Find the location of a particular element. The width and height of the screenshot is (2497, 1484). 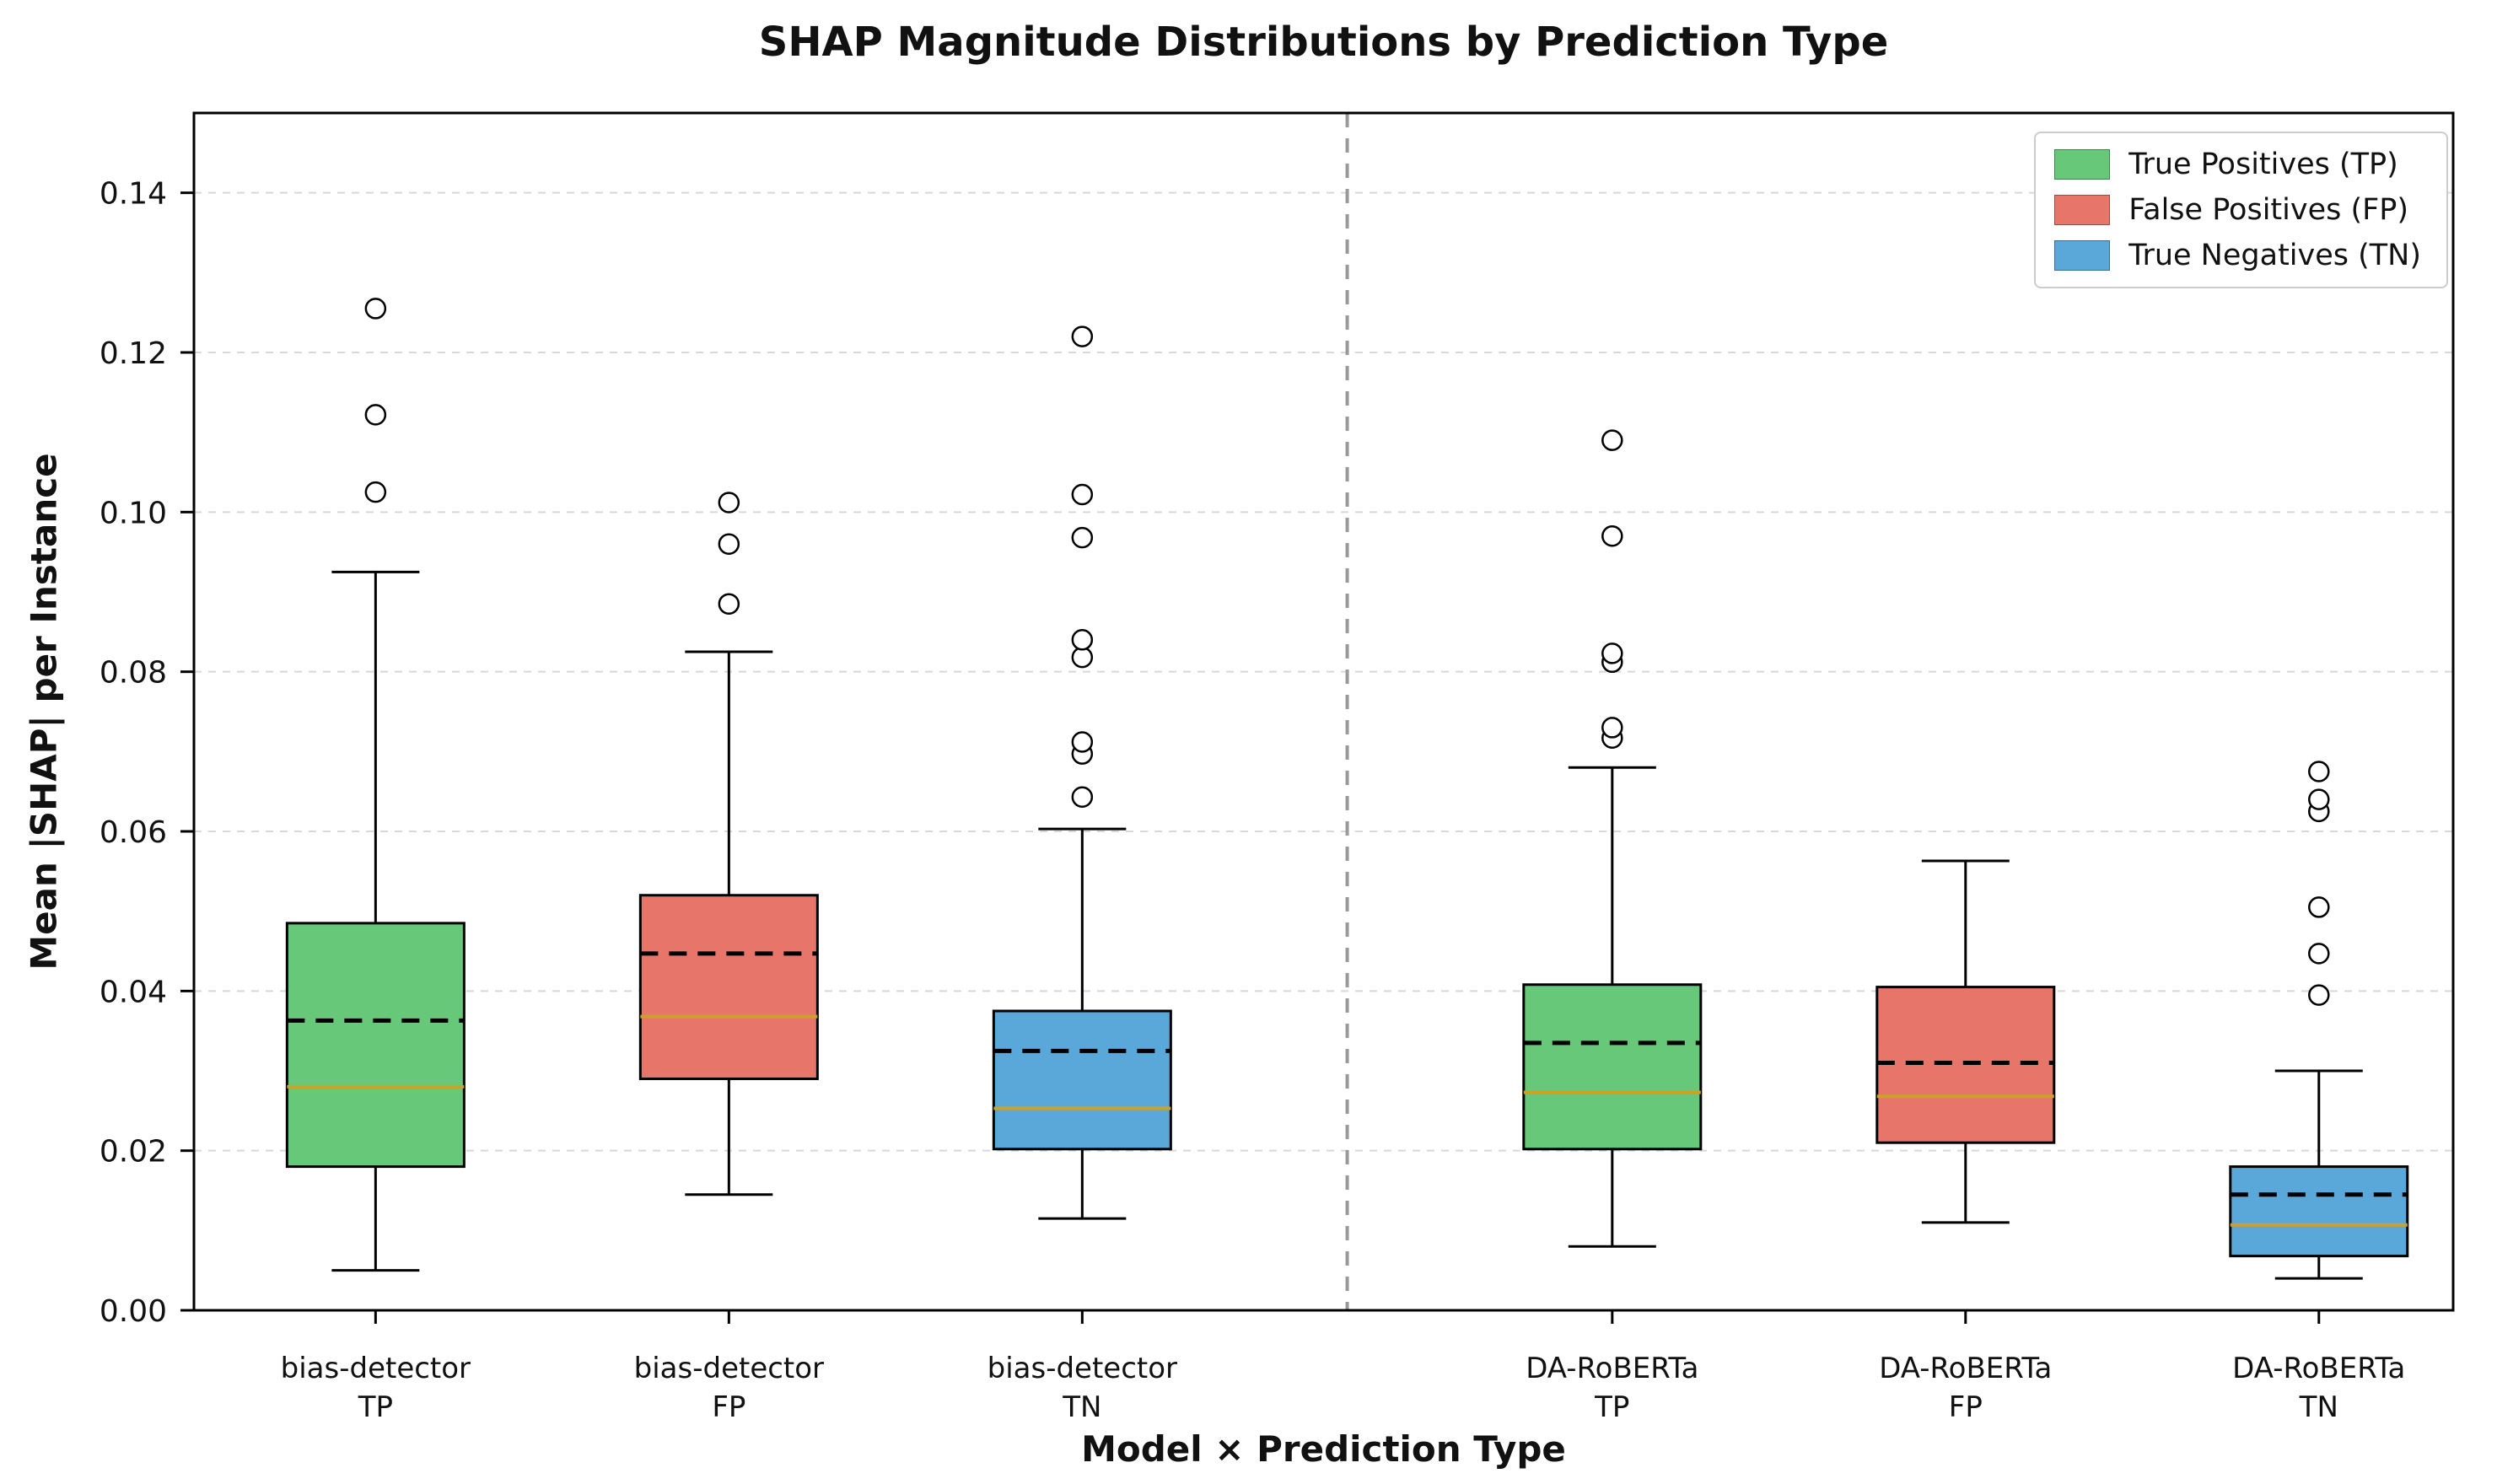

legend-label: False Positives (FP) is located at coordinates (2268, 210).